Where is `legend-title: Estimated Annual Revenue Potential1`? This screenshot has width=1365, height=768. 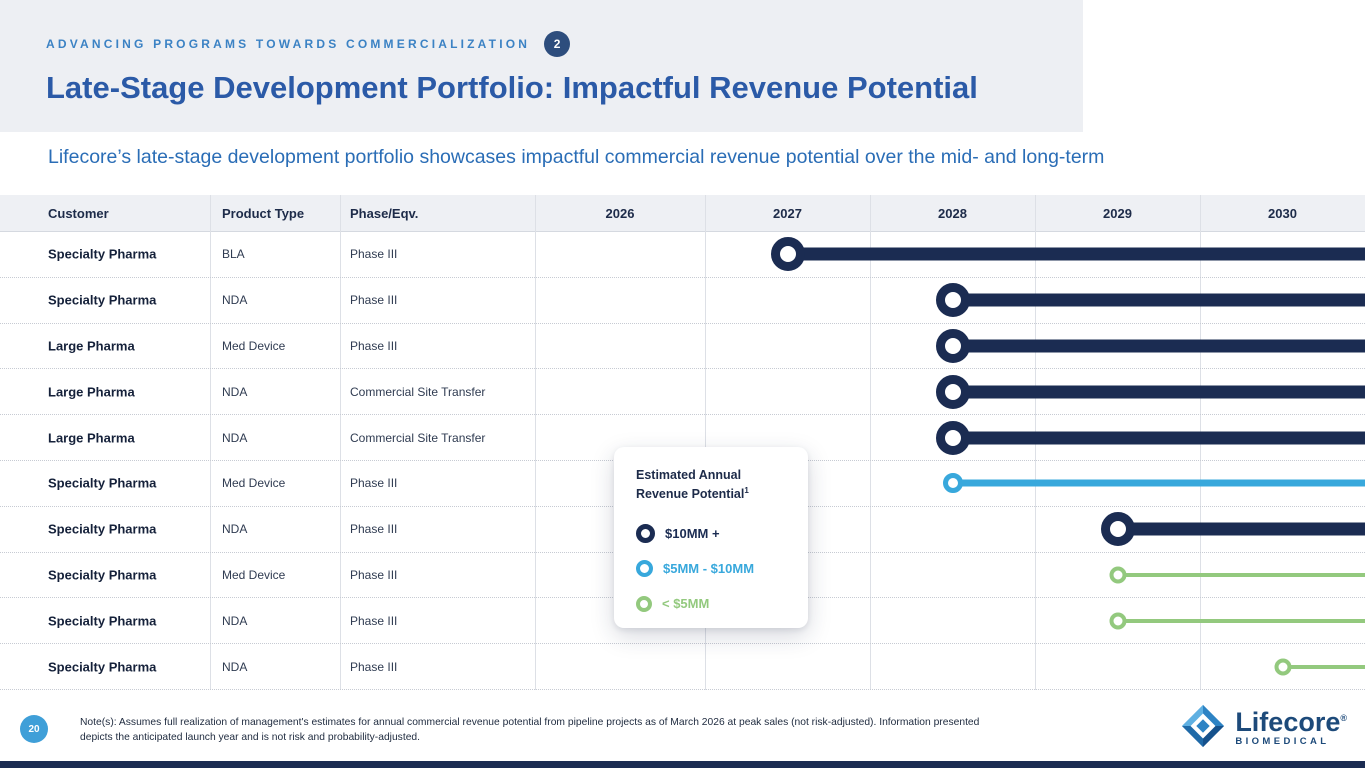
legend-title: Estimated Annual Revenue Potential1 is located at coordinates (711, 484).